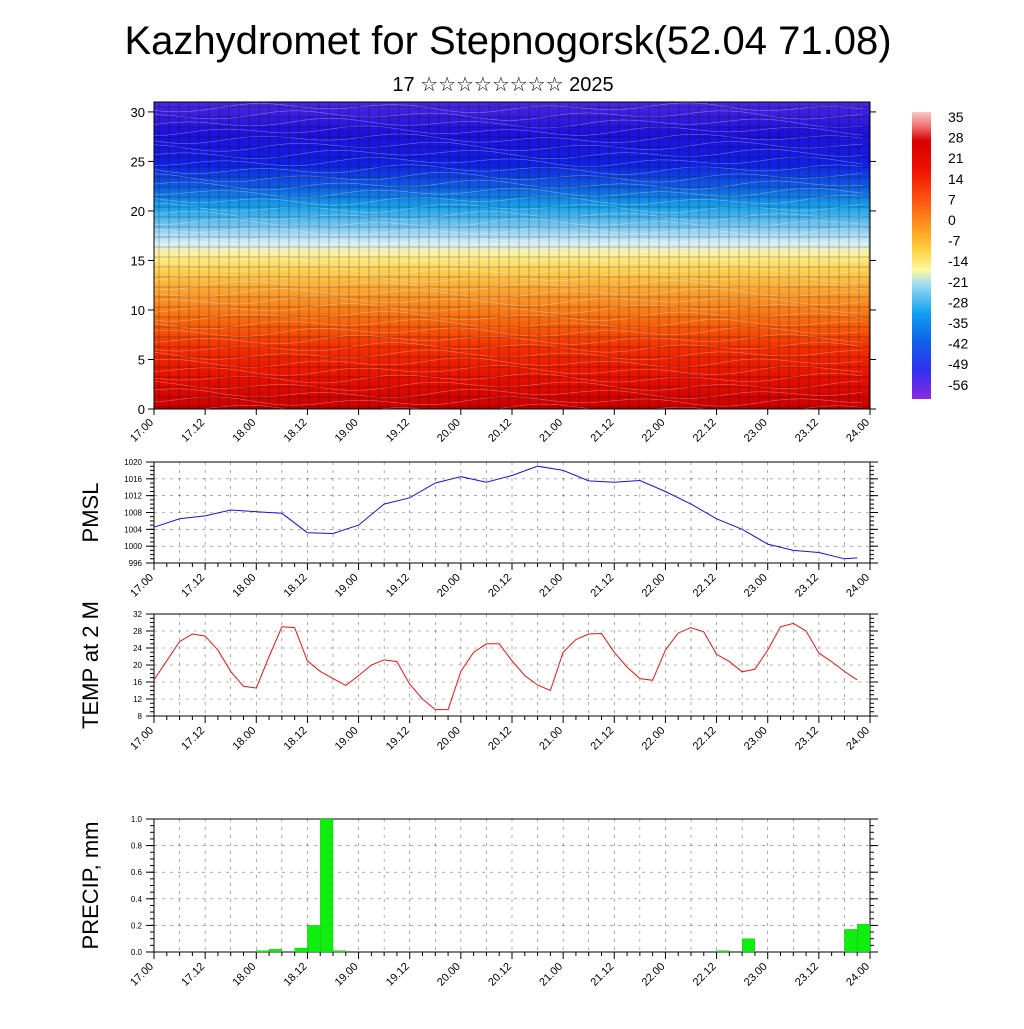 The image size is (1024, 1029). Describe the element at coordinates (140, 716) in the screenshot. I see `y-tick-label: 8` at that location.